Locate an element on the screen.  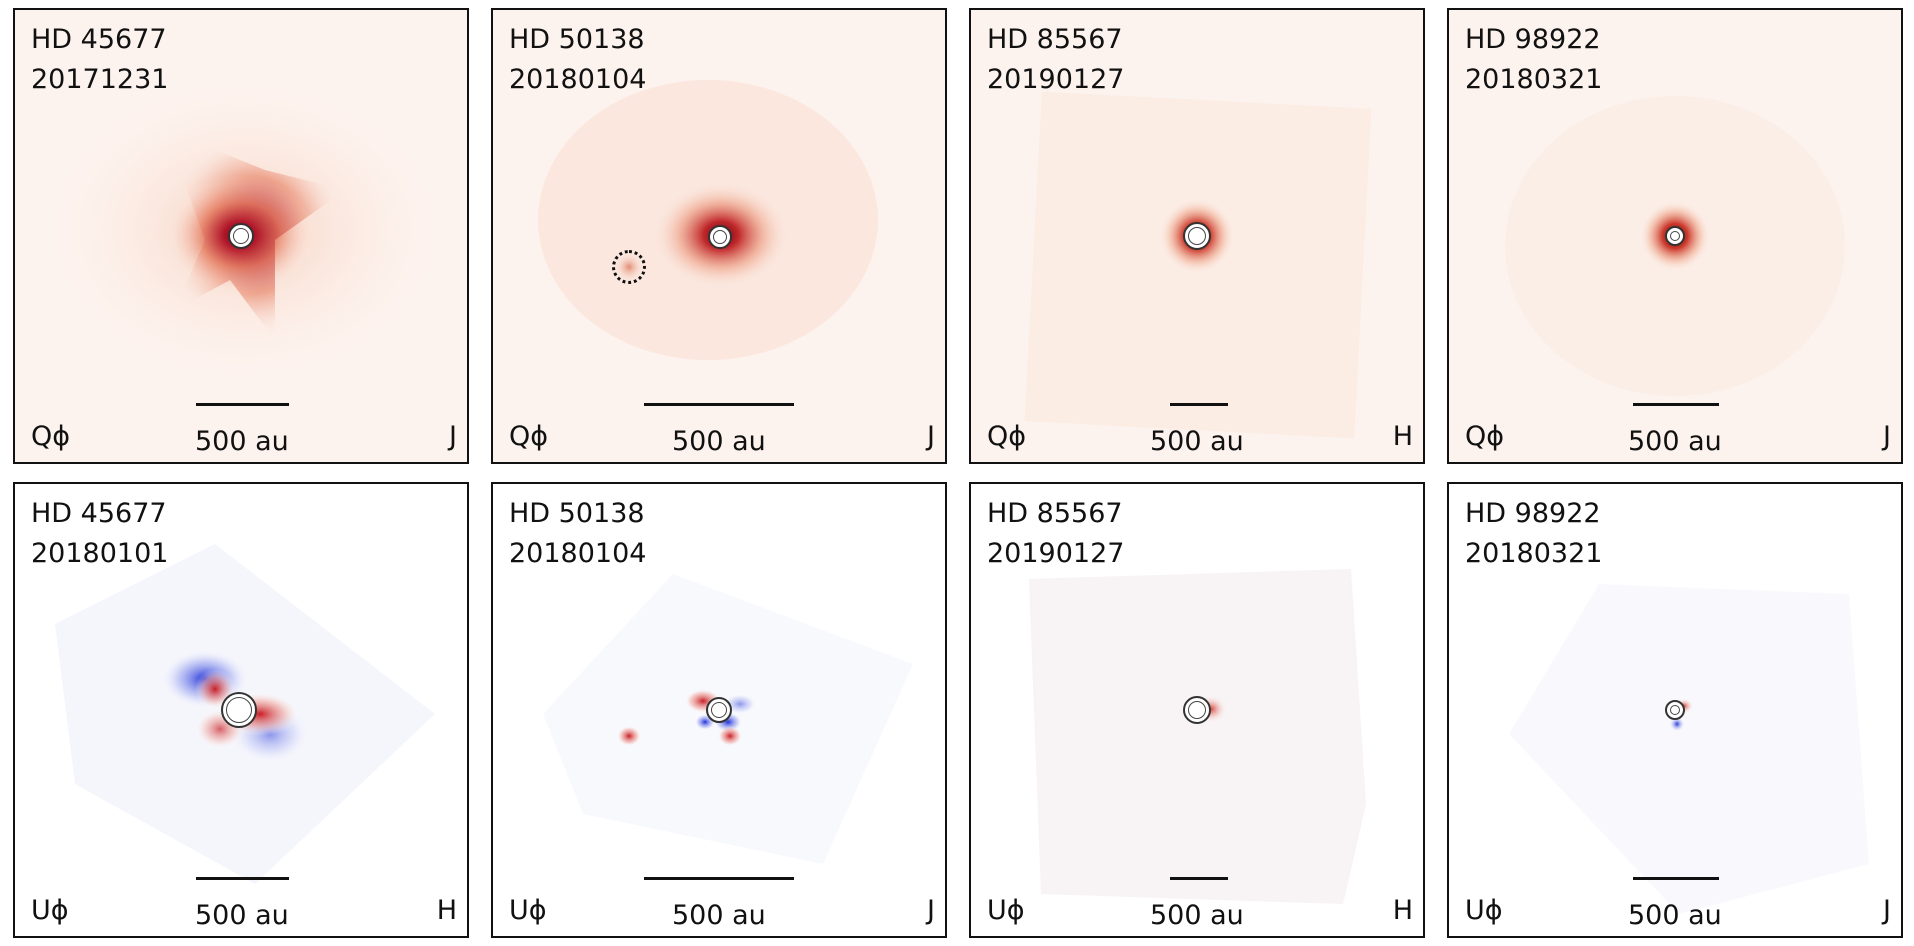
uphi-image-hd85567 is located at coordinates (1197, 710).